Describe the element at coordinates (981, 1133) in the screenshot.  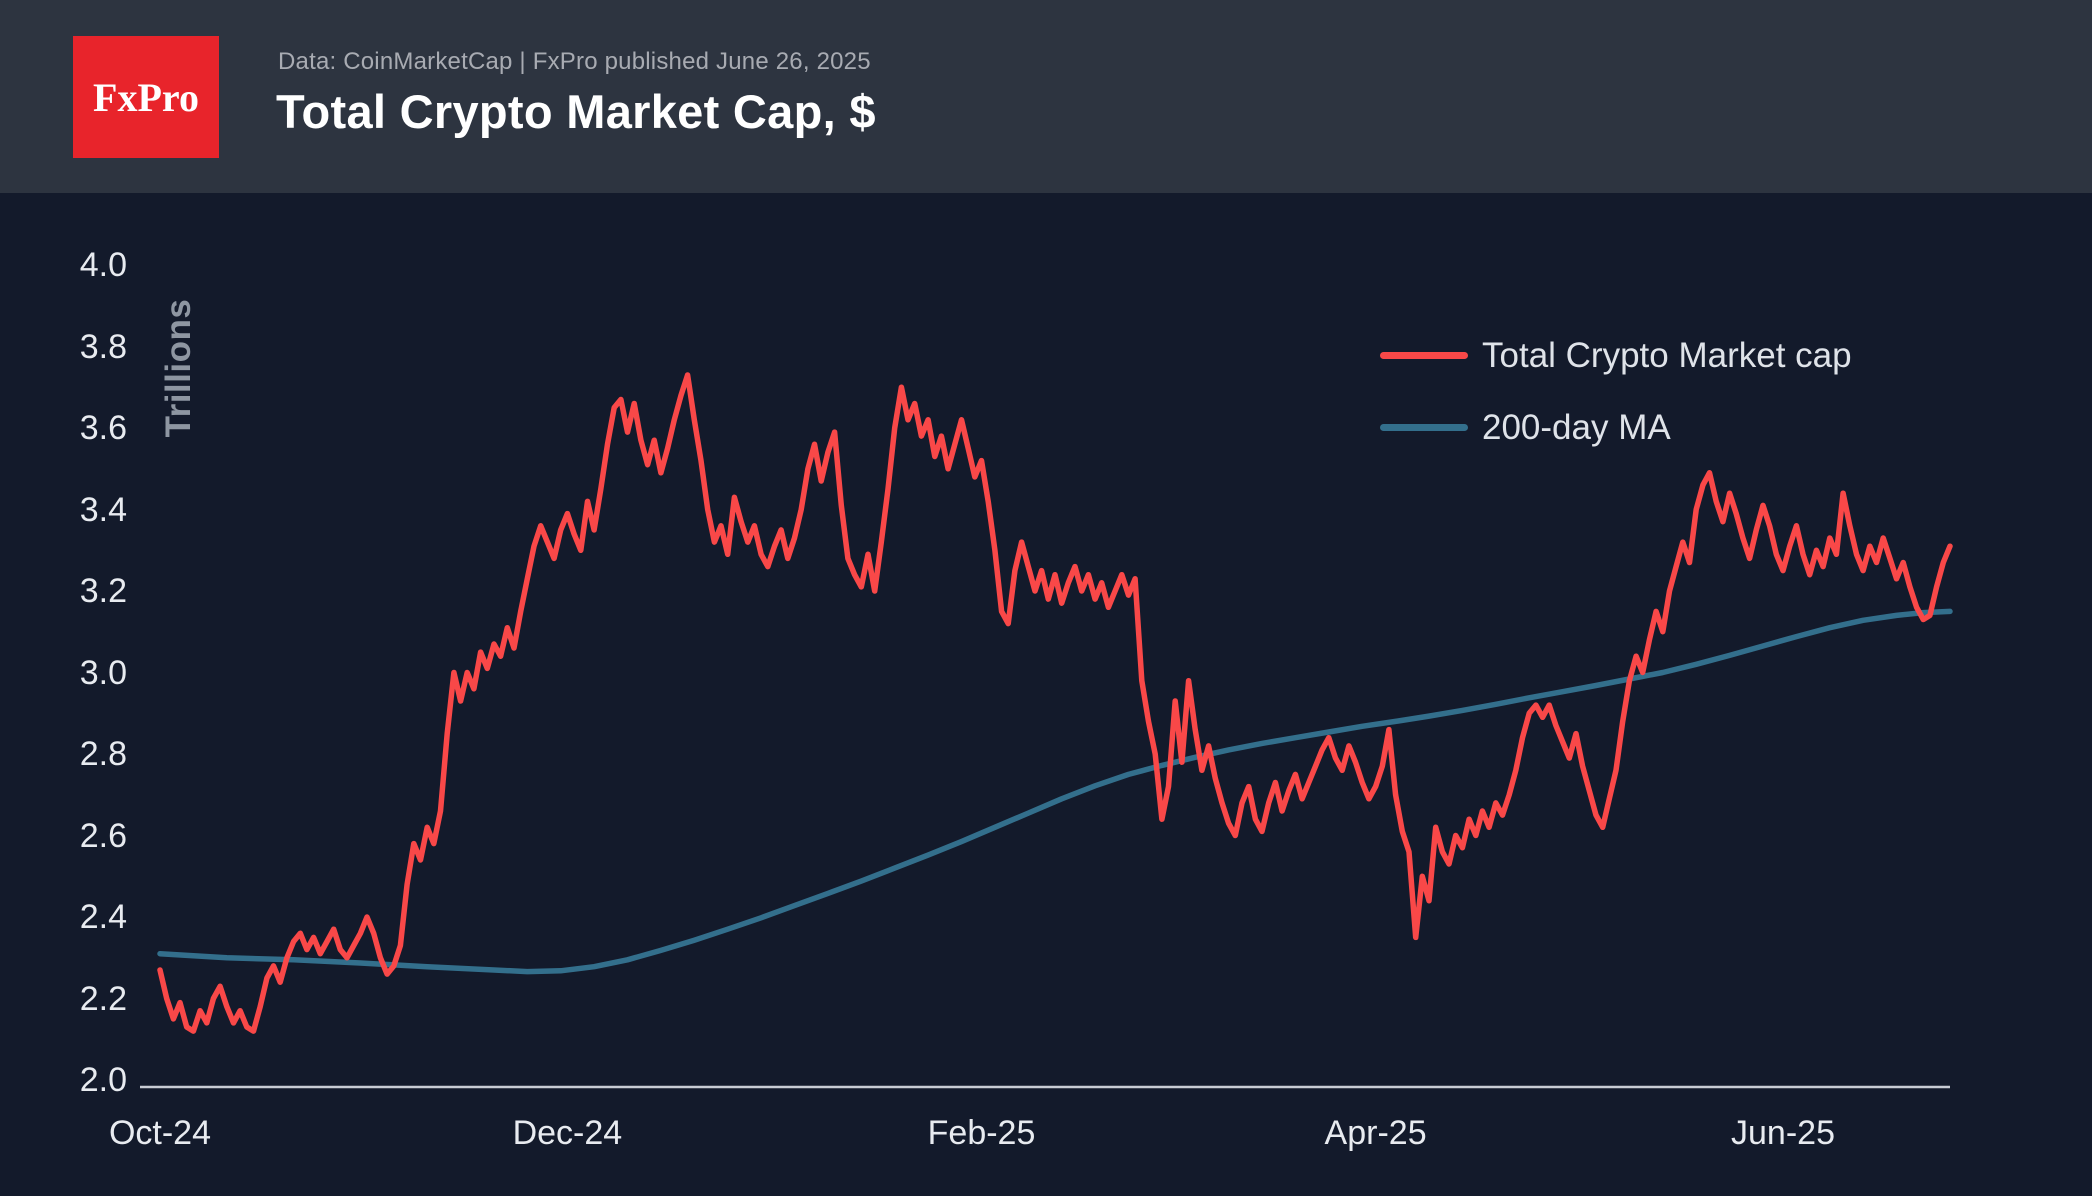
I see `x-tick-Feb-25: Feb-25` at that location.